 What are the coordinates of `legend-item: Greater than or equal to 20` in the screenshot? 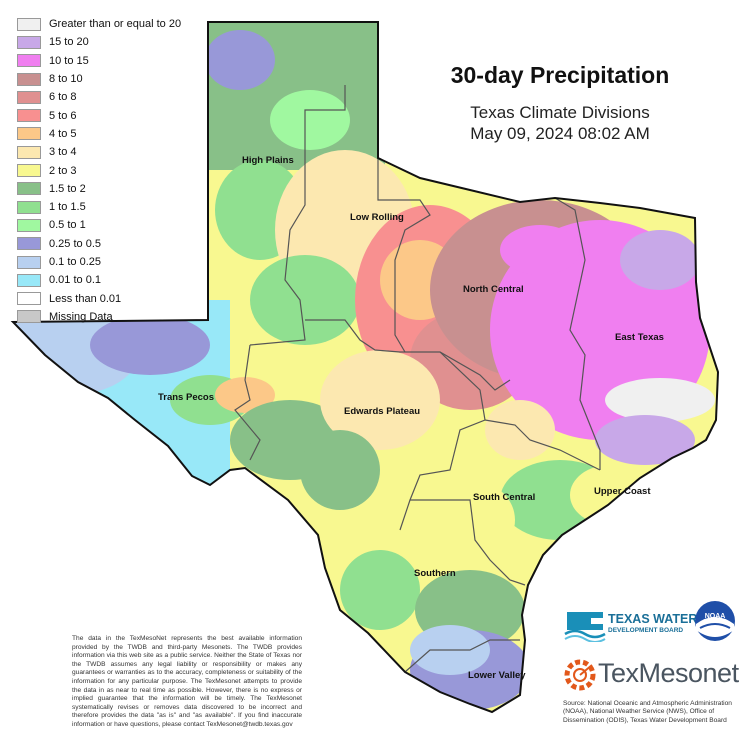 It's located at (99, 24).